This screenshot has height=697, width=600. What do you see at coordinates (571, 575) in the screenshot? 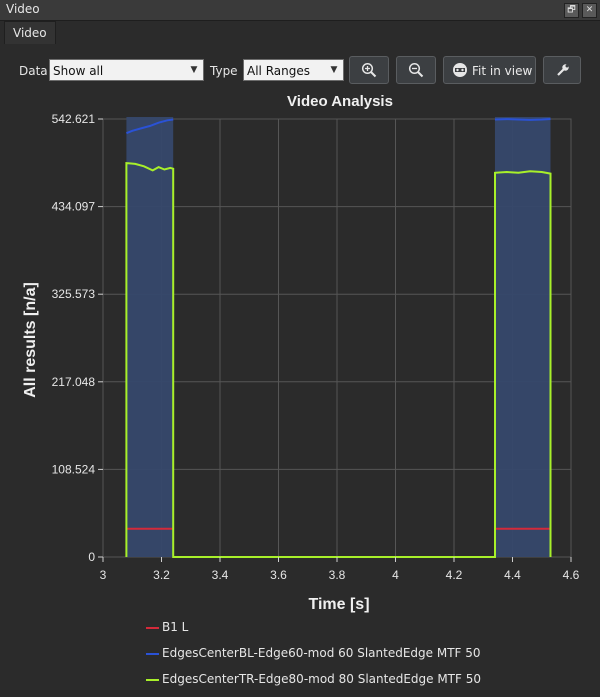
I see `x-tick-label: 4.6` at bounding box center [571, 575].